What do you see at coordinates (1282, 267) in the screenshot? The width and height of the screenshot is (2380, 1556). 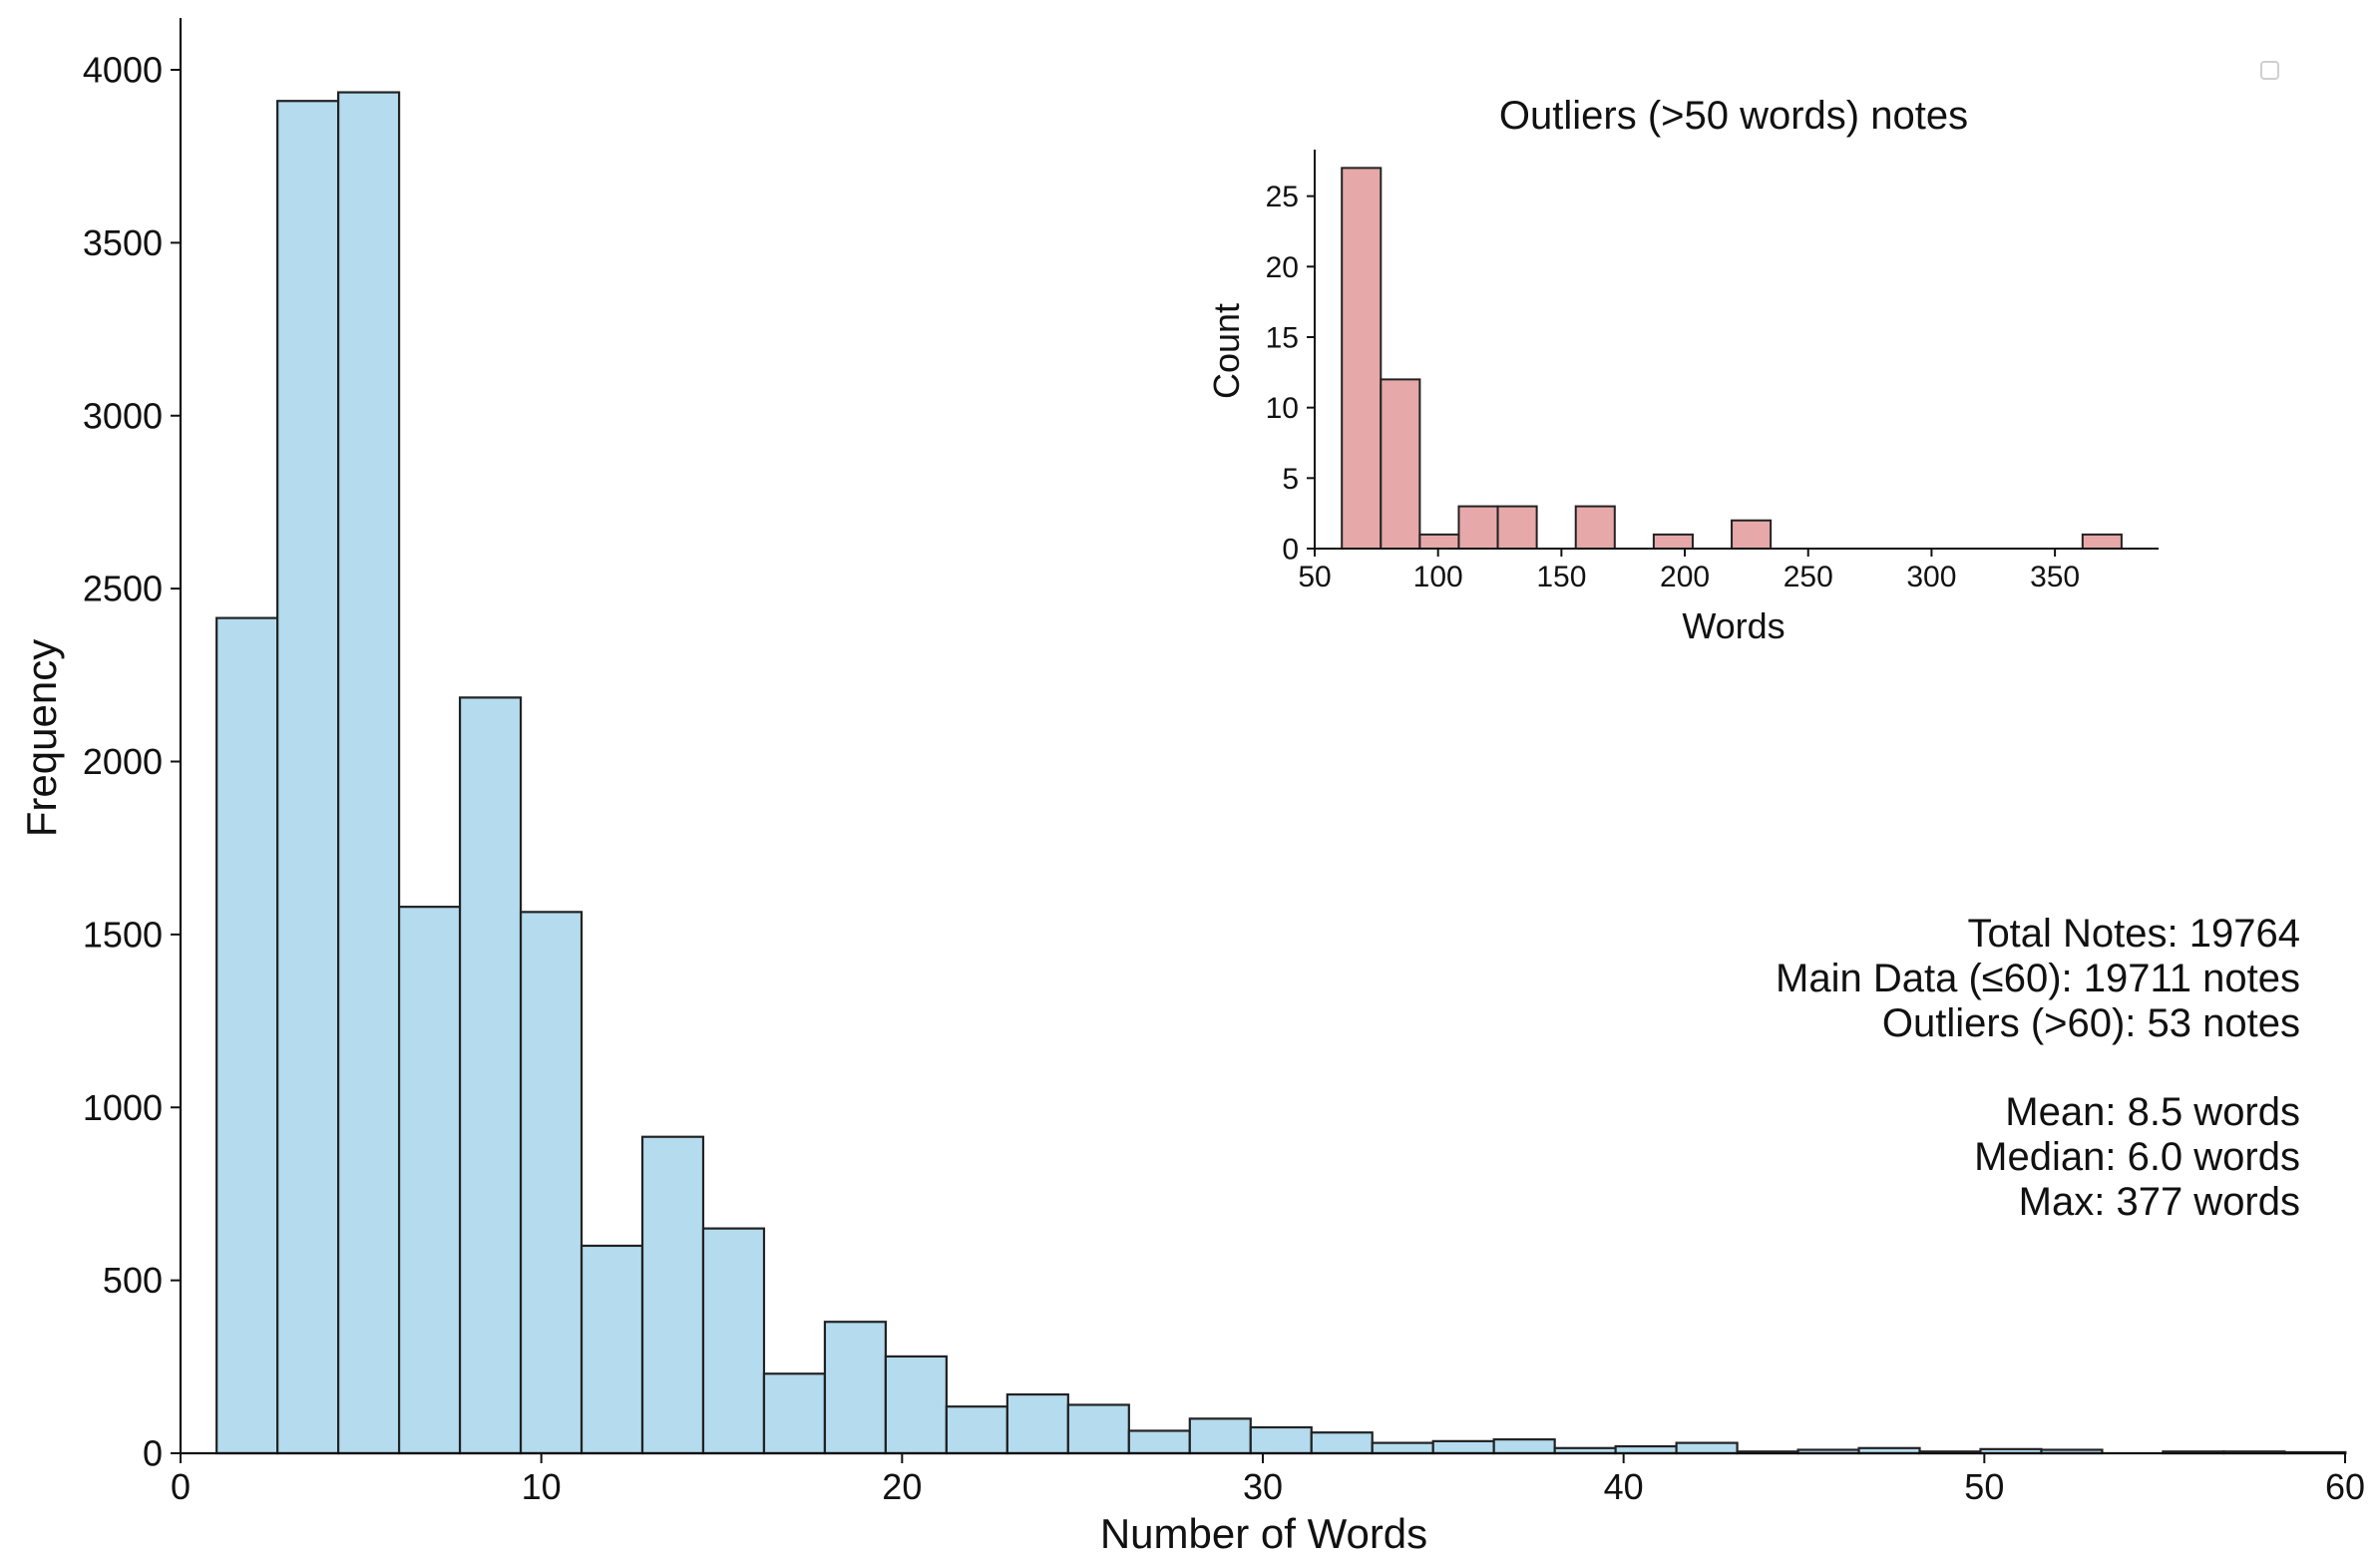 I see `inset-y-tick-label: 20` at bounding box center [1282, 267].